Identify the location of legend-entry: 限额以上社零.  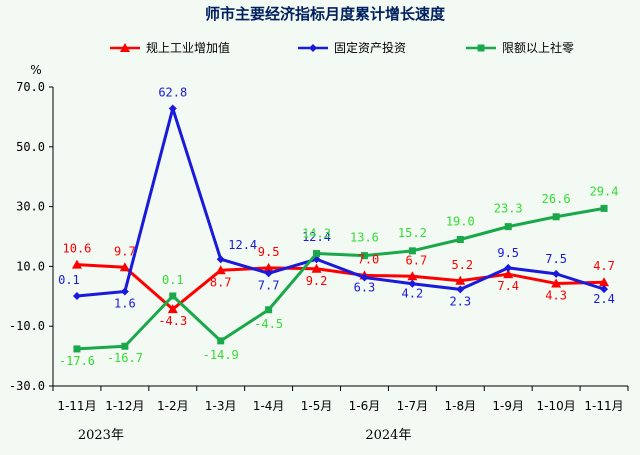
(538, 47).